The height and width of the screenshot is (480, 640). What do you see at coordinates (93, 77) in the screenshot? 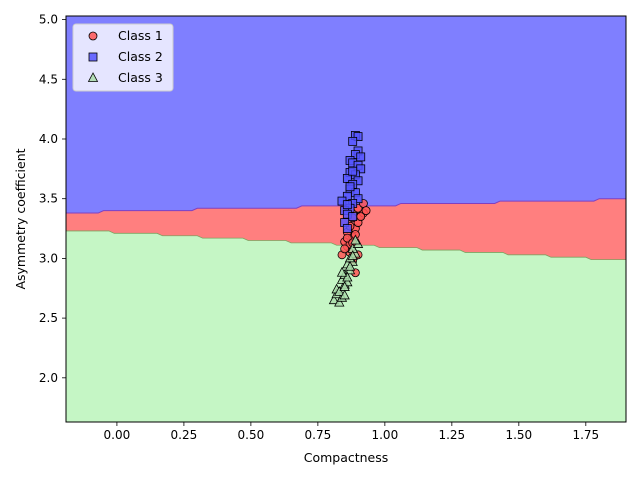
I see `legend-marker-triangle` at bounding box center [93, 77].